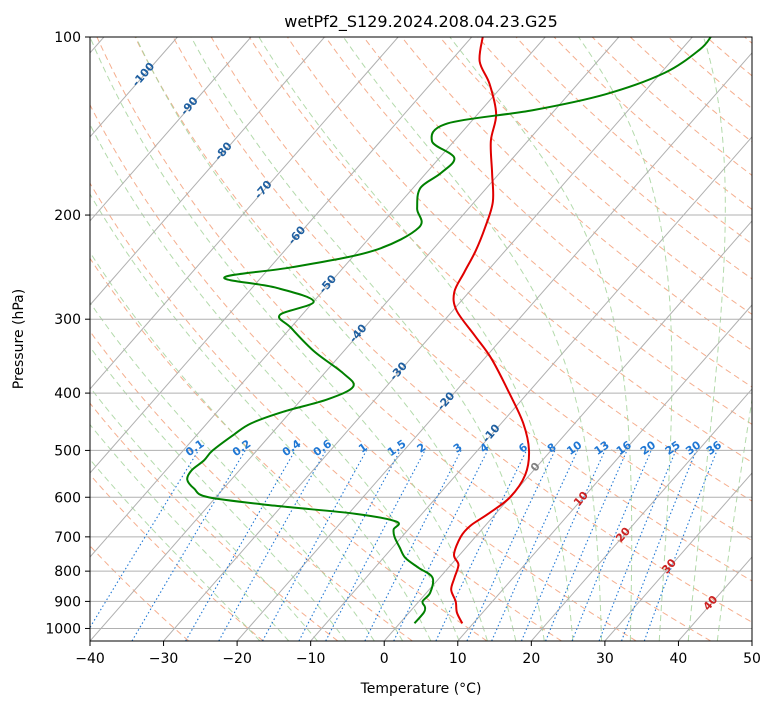  Describe the element at coordinates (19, 339) in the screenshot. I see `y-axis-label: Pressure (hPa)` at that location.